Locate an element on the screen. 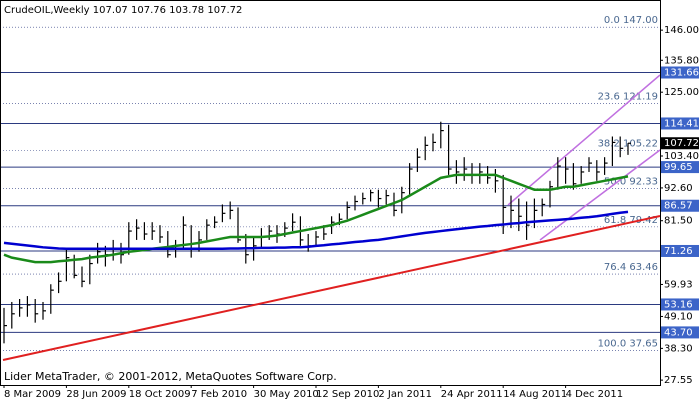  x-tick-label: 4 Dec 2011 is located at coordinates (595, 394).